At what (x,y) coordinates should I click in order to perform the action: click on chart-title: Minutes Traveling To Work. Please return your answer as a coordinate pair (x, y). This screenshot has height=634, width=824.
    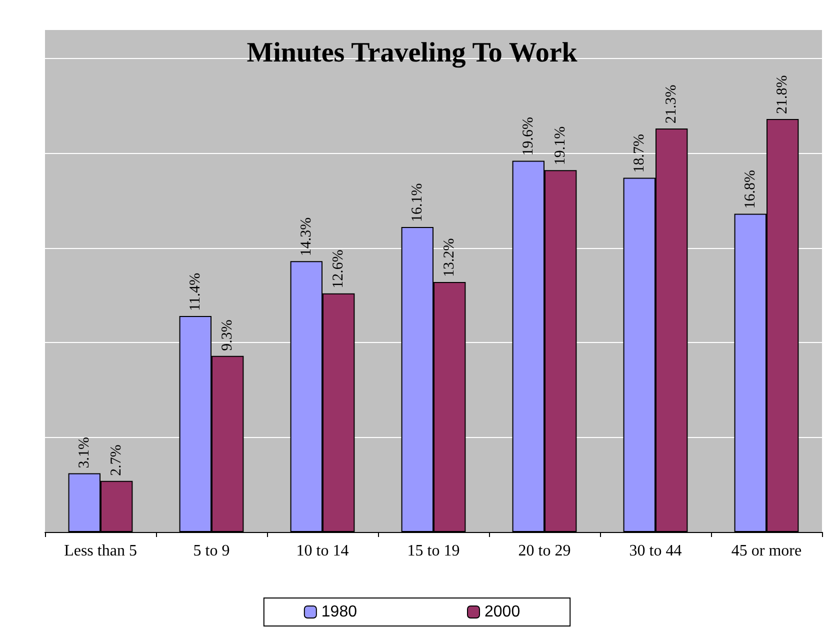
    Looking at the image, I should click on (412, 53).